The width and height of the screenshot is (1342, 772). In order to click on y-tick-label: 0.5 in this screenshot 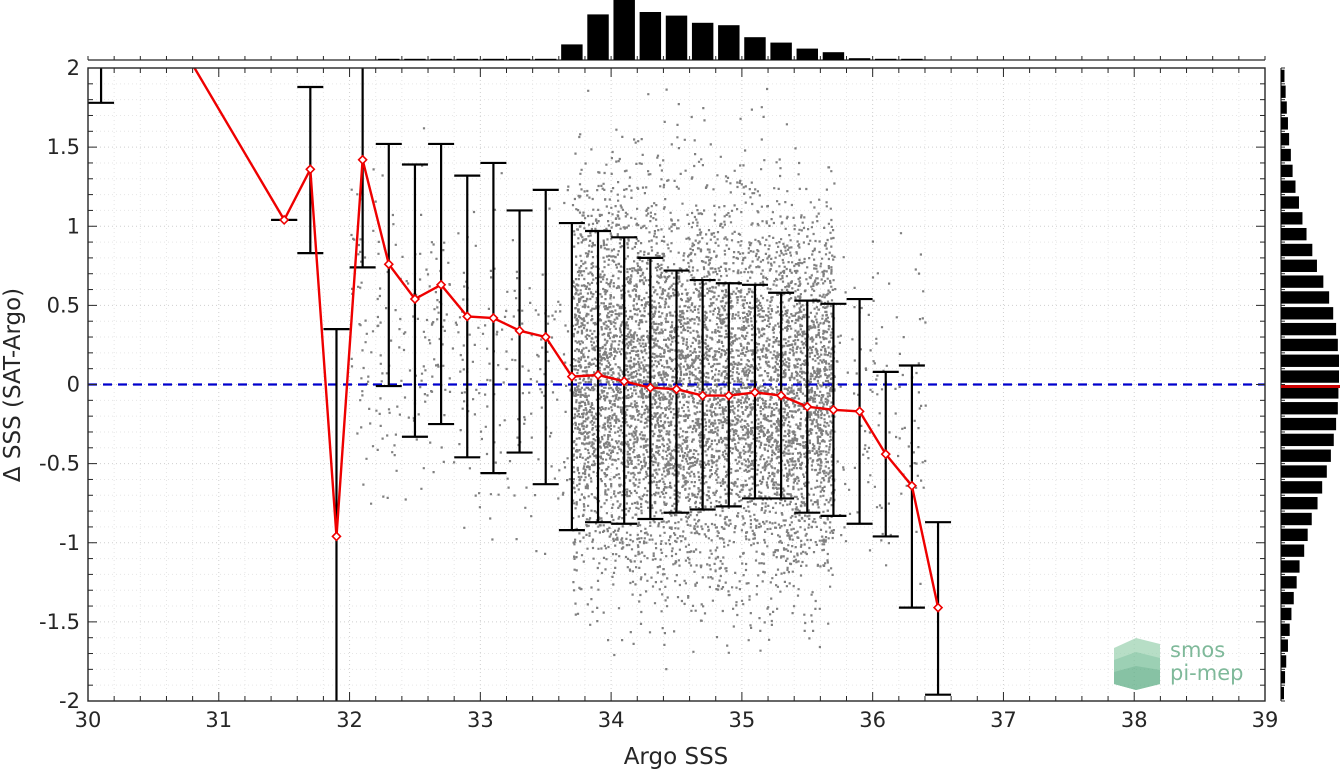, I will do `click(63, 305)`.